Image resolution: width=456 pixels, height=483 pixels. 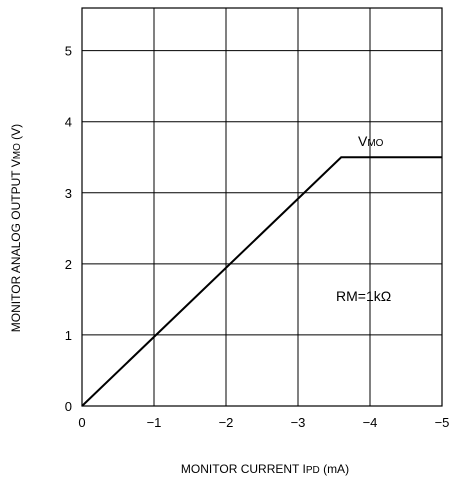 What do you see at coordinates (265, 469) in the screenshot?
I see `x-axis-title: MONITOR CURRENT IPD (mA)` at bounding box center [265, 469].